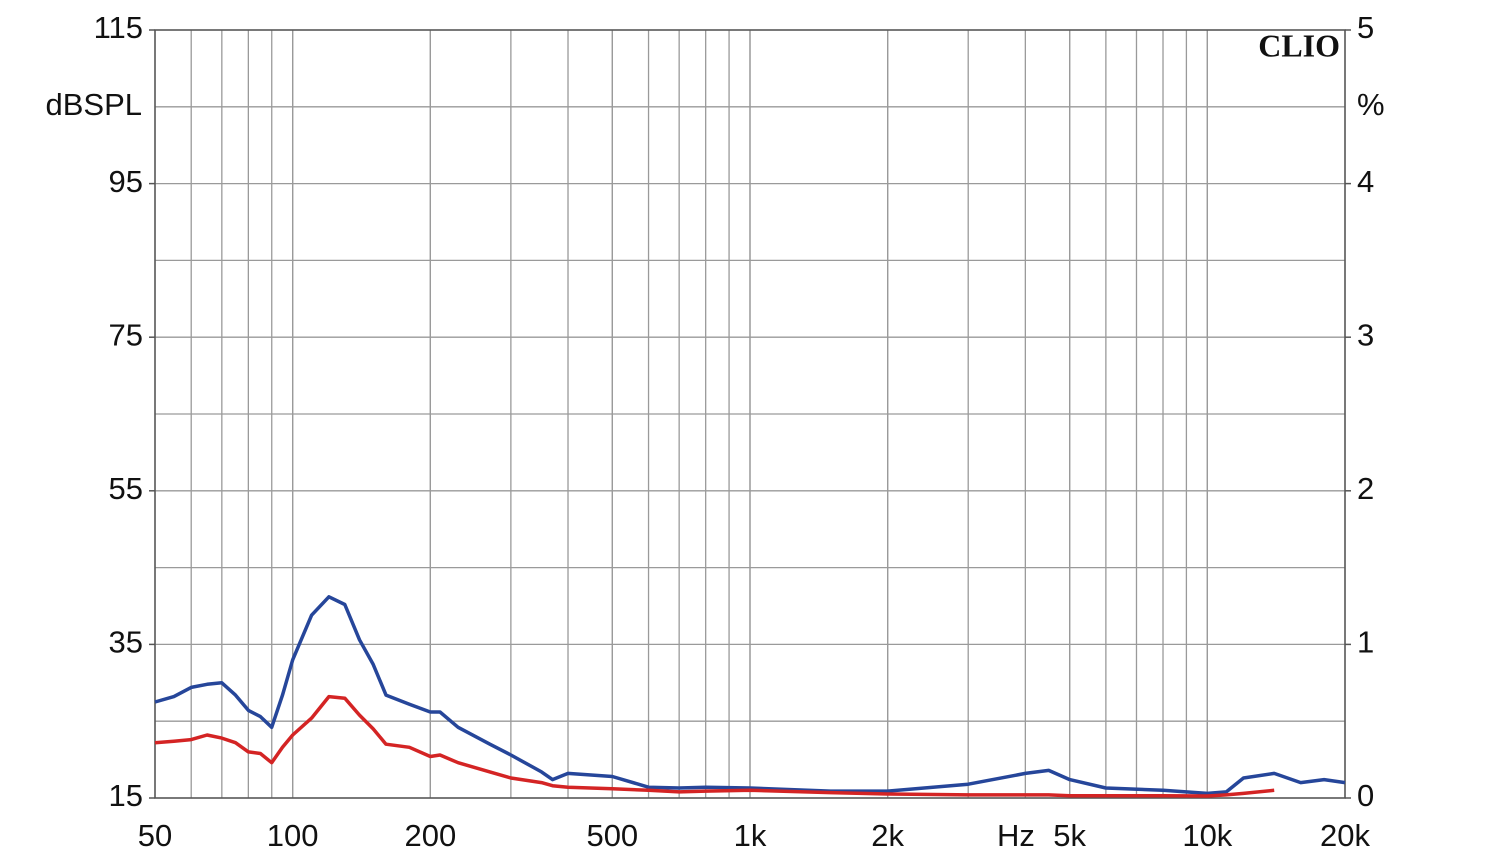 This screenshot has width=1500, height=864. What do you see at coordinates (1016, 835) in the screenshot?
I see `x-axis-label: Hz` at bounding box center [1016, 835].